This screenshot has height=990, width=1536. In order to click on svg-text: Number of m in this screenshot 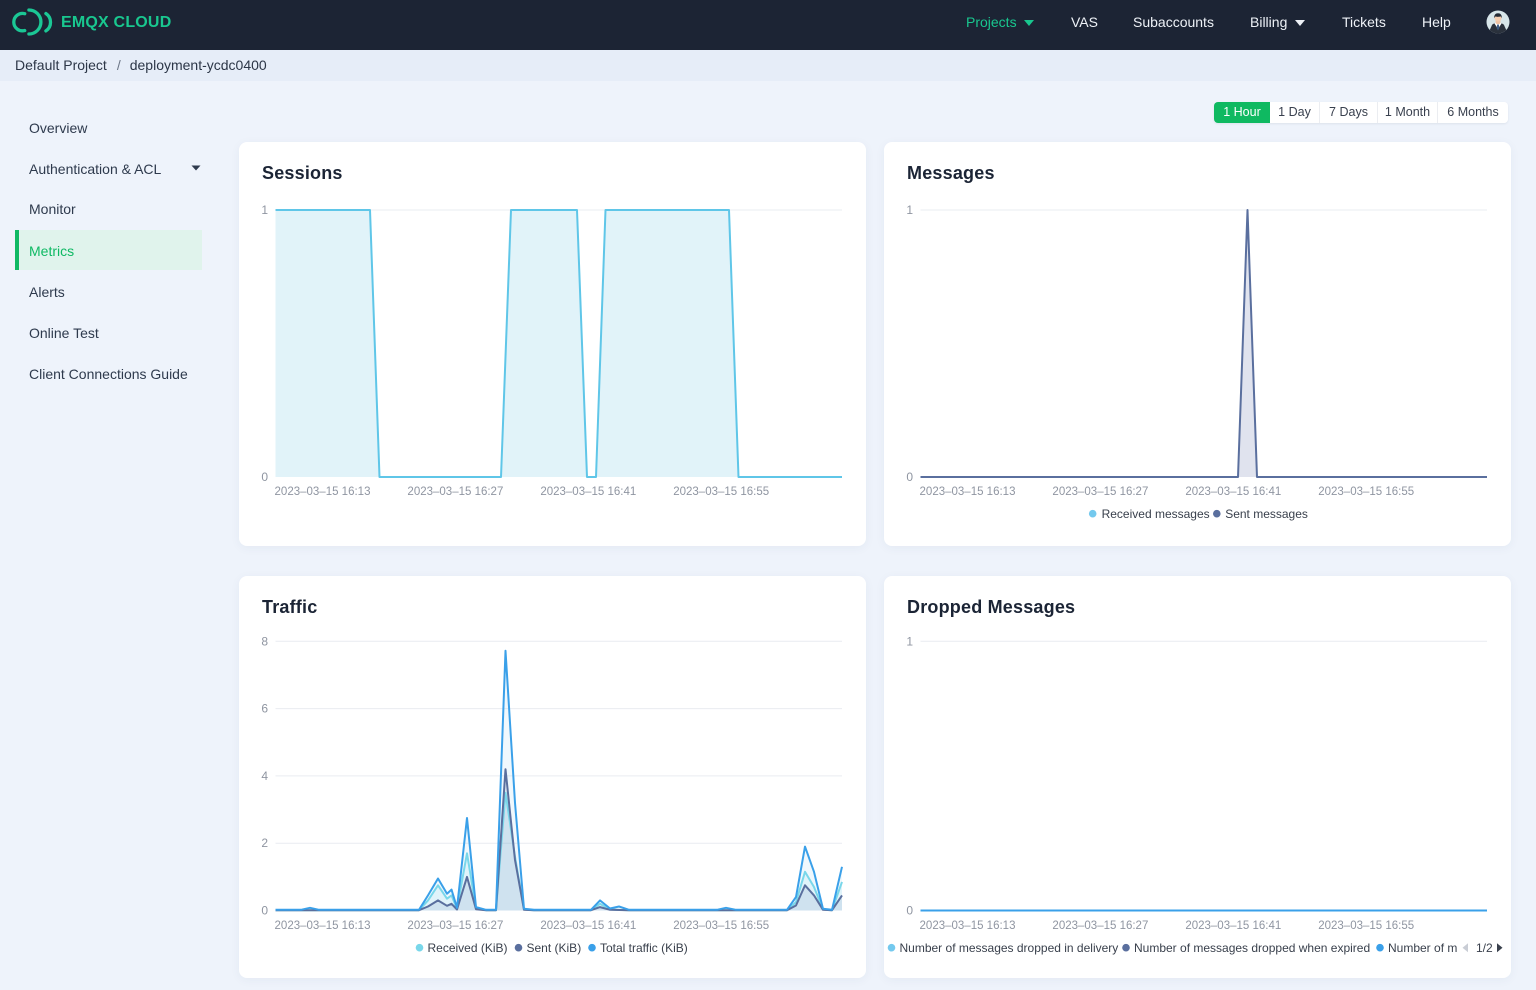, I will do `click(1422, 948)`.